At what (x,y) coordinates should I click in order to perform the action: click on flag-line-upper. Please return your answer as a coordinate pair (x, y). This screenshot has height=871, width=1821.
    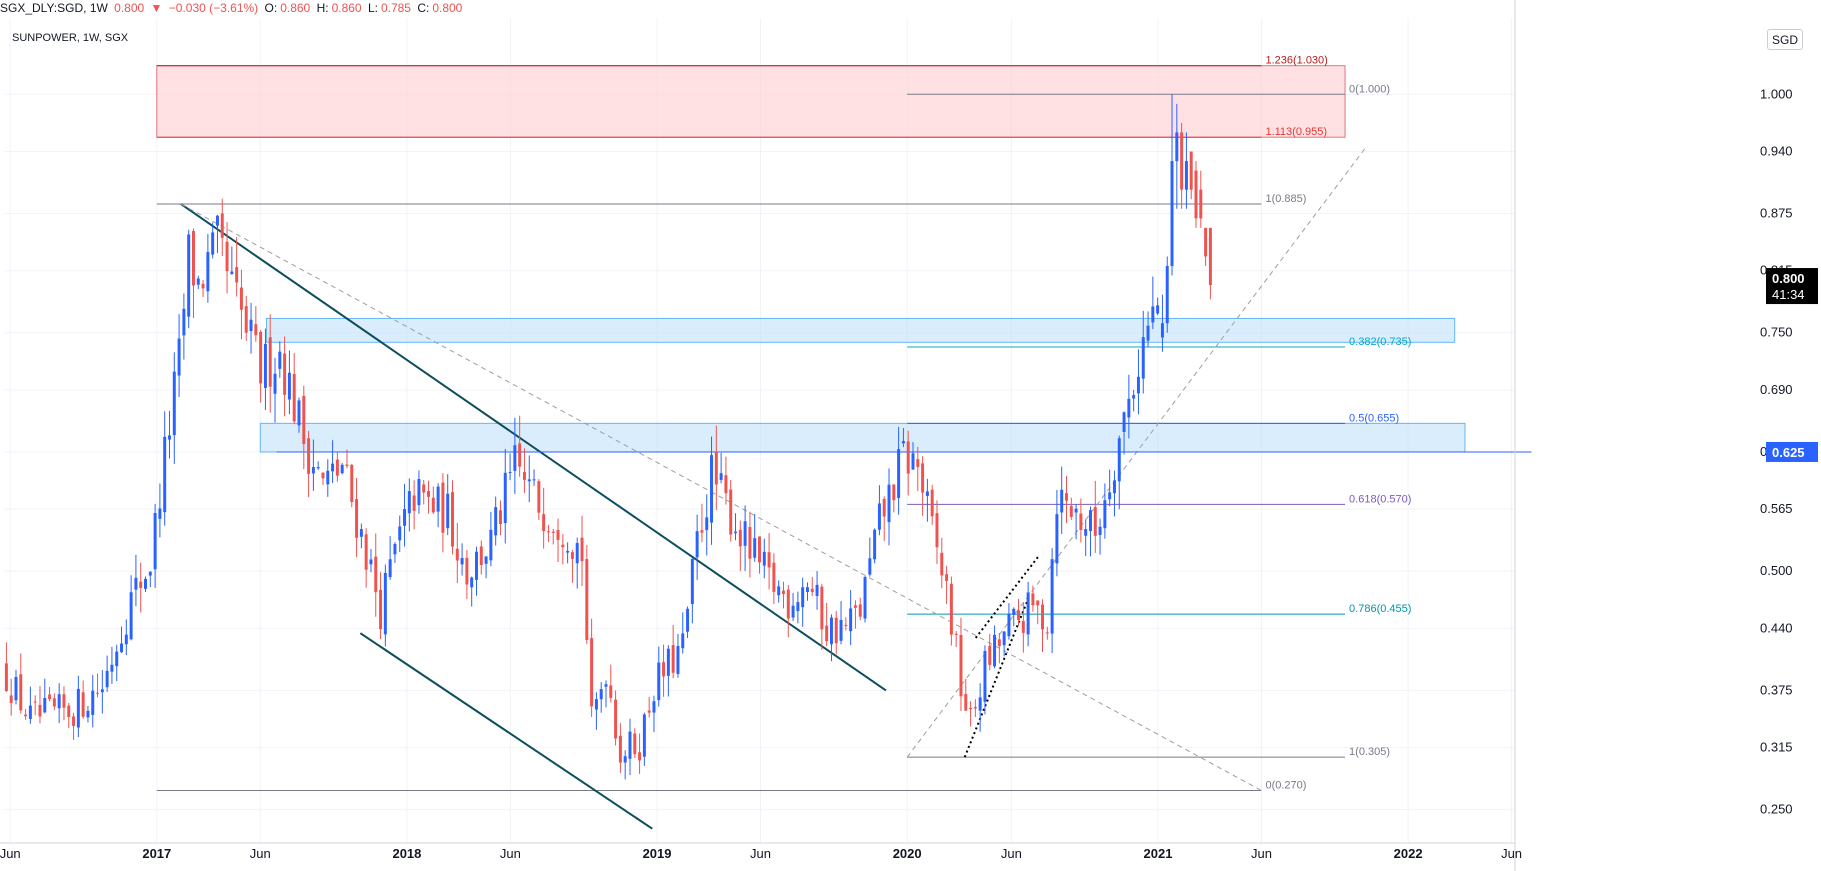
    Looking at the image, I should click on (1006, 597).